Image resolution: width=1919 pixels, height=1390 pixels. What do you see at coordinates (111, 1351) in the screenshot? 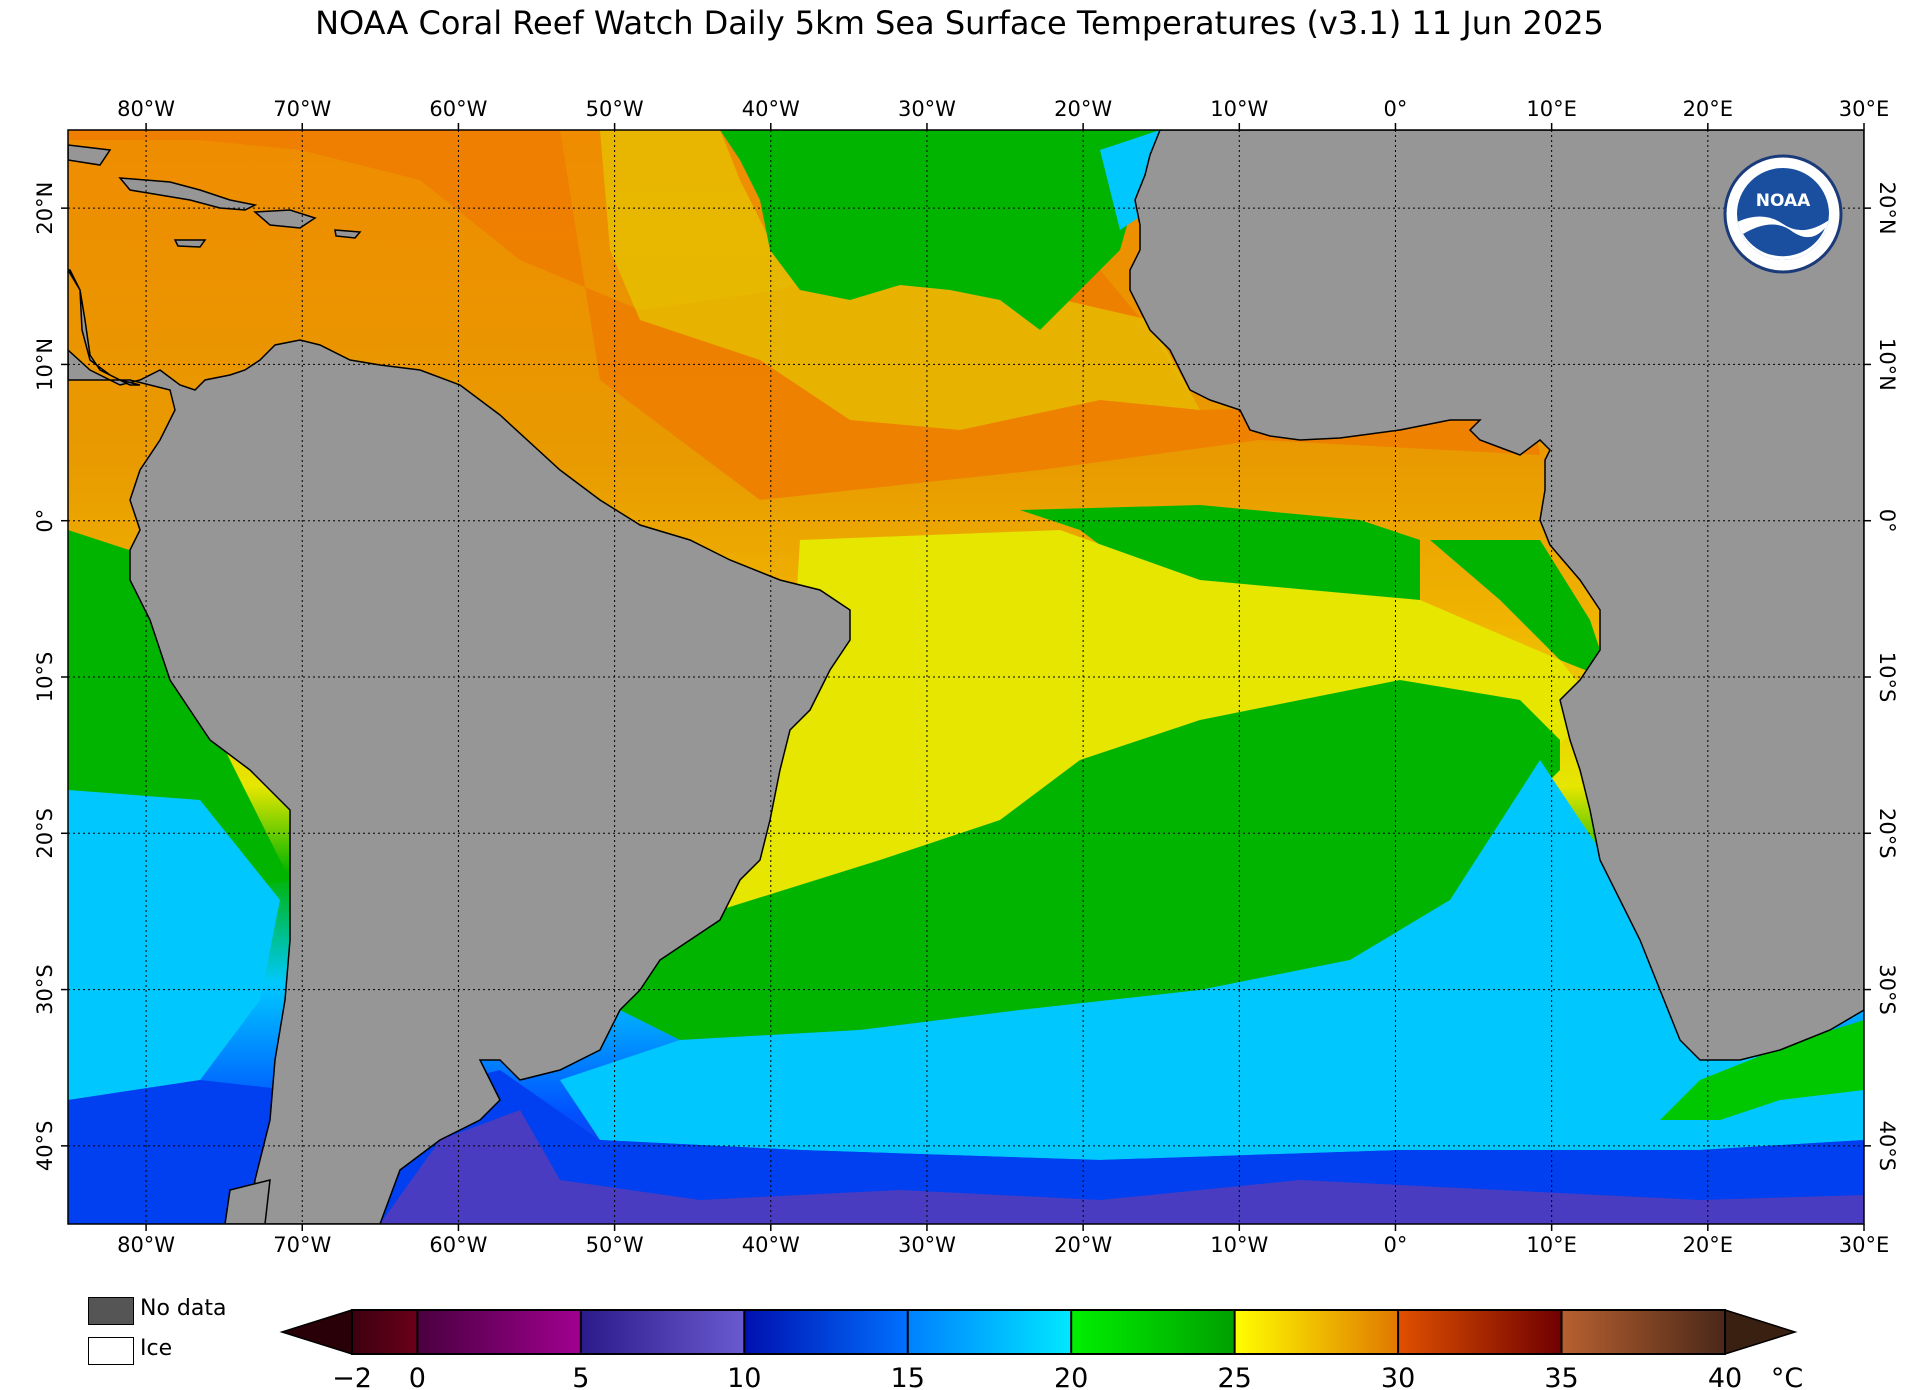
I see `ice-swatch` at bounding box center [111, 1351].